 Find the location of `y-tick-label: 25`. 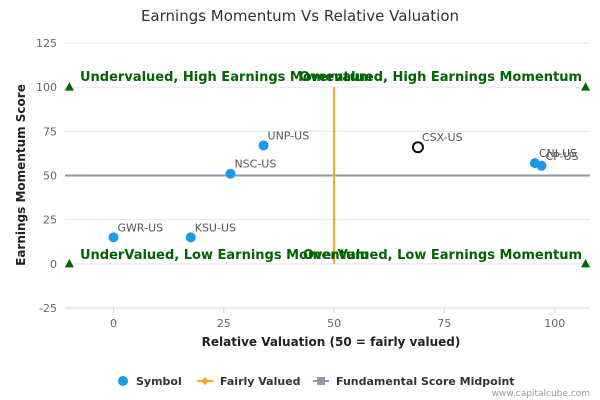

y-tick-label: 25 is located at coordinates (50, 220).